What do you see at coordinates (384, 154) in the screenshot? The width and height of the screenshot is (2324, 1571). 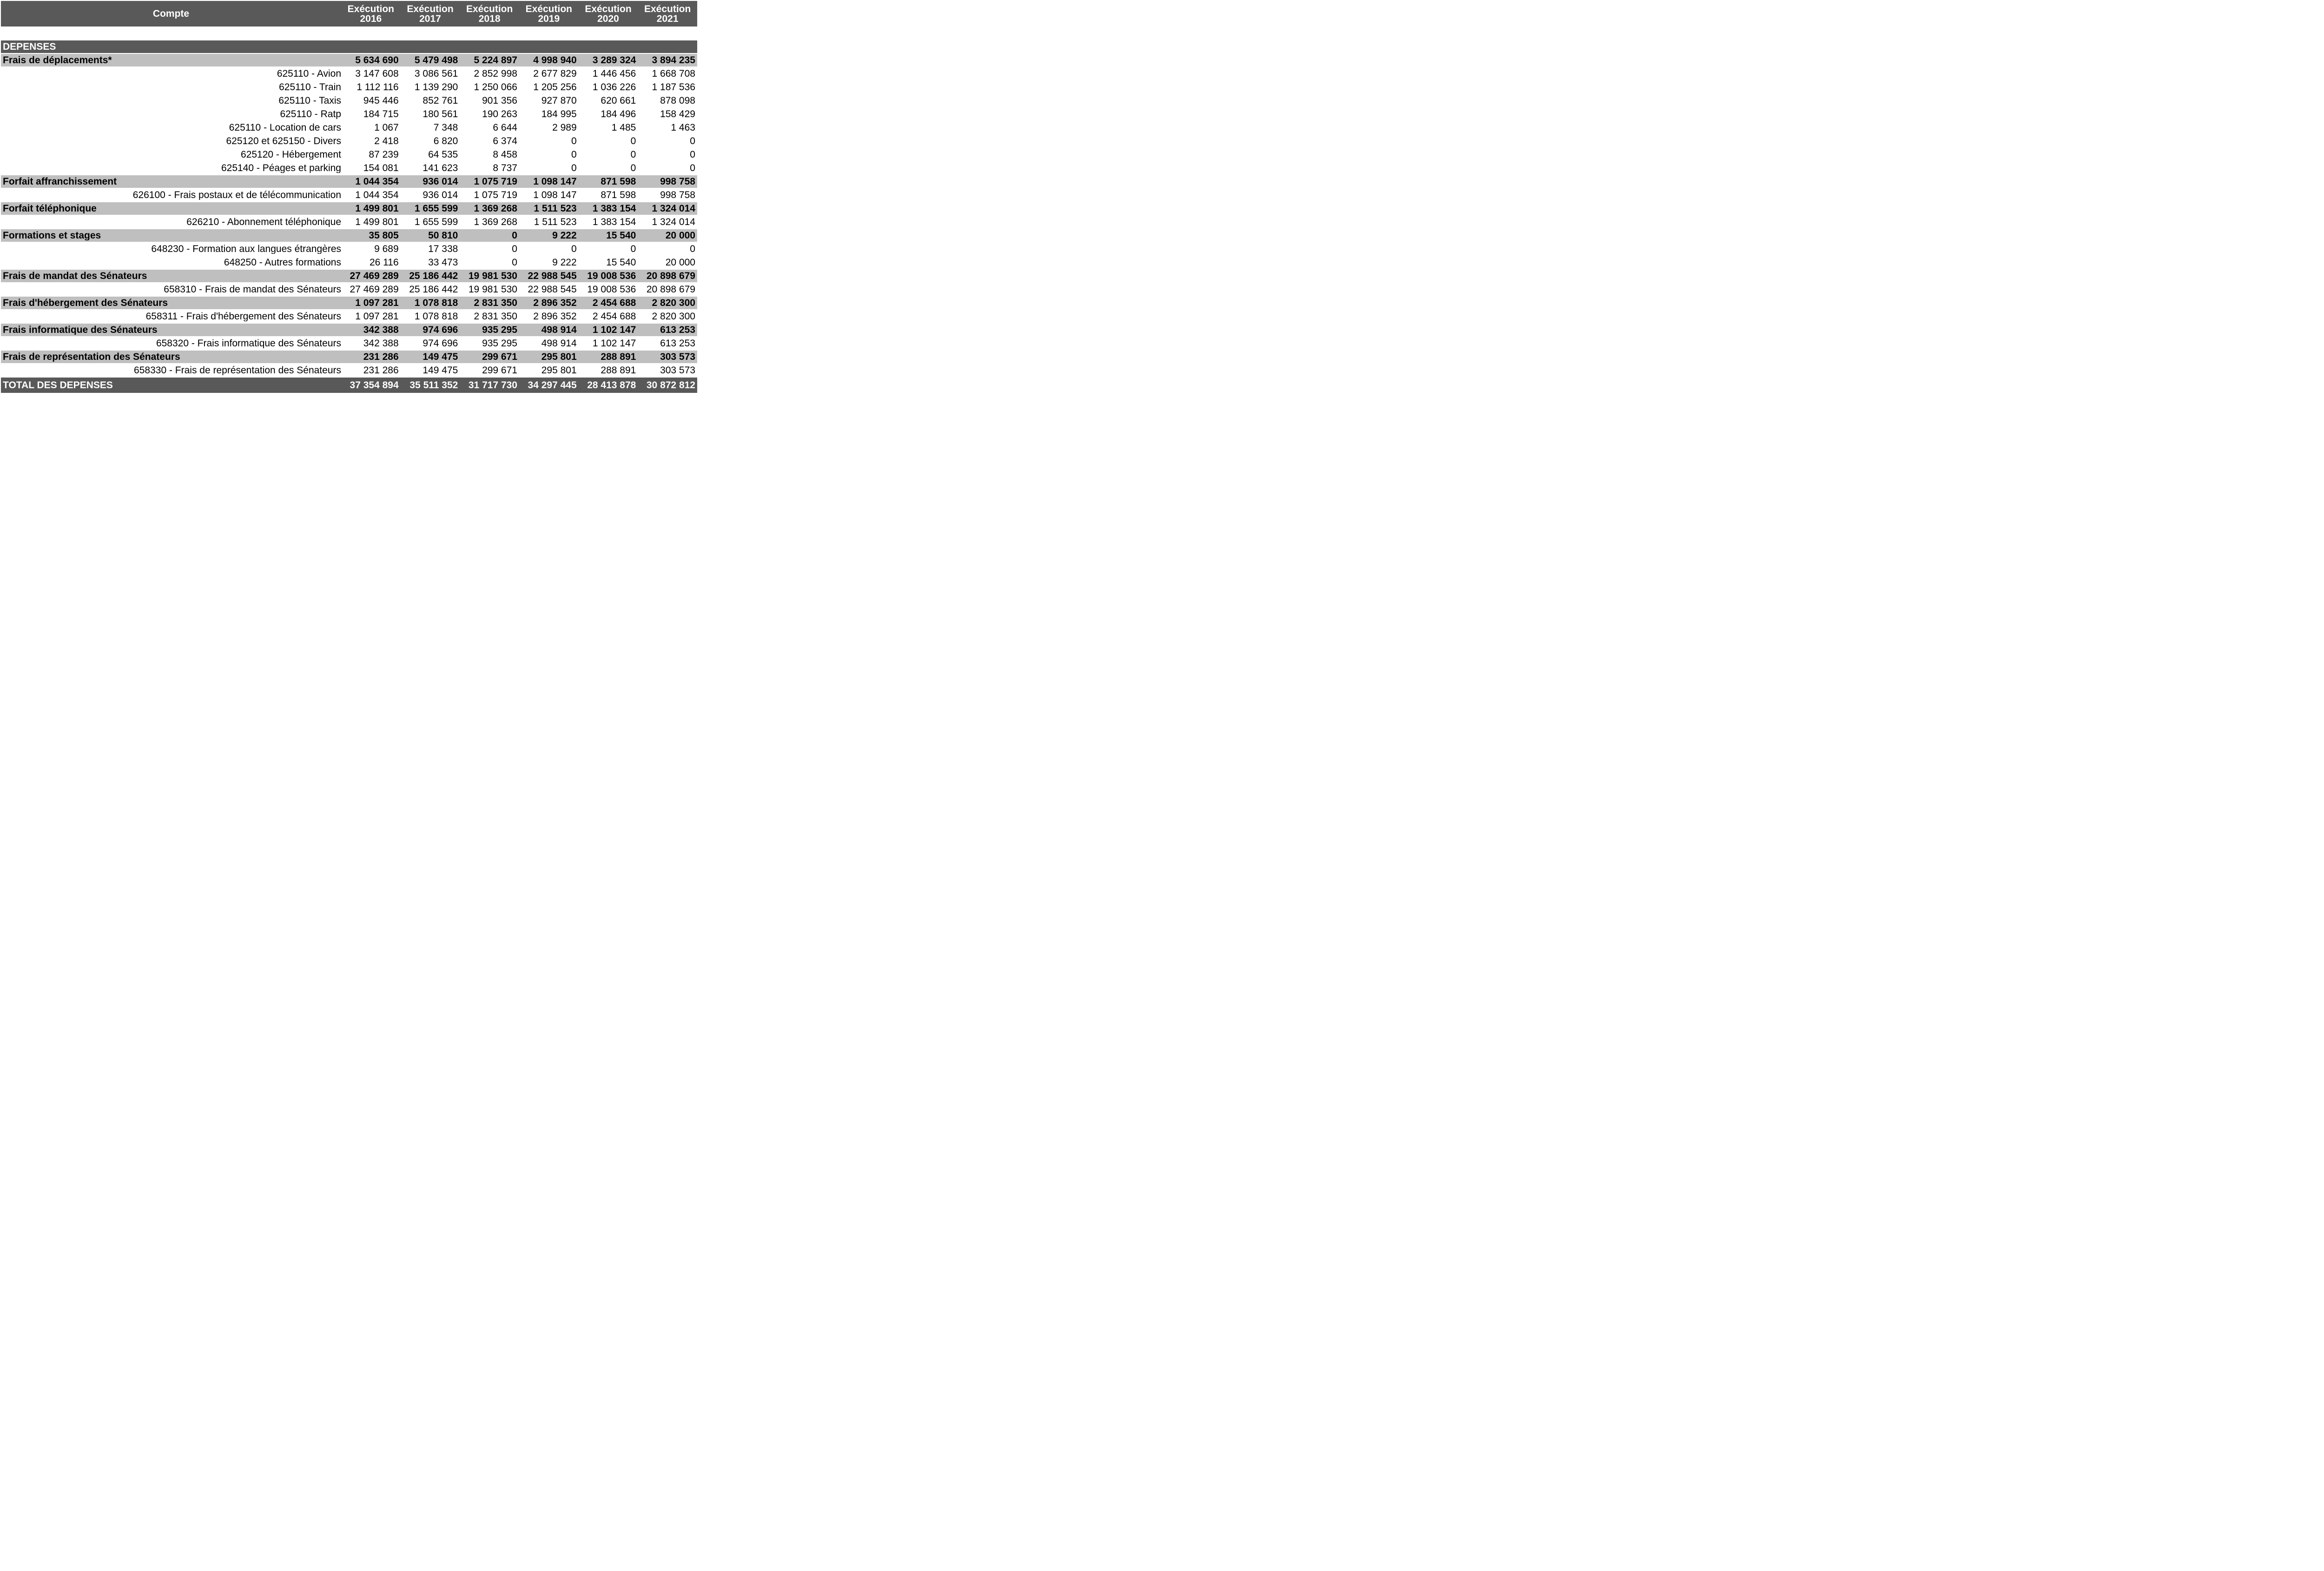 I see `row-value: 87 239` at bounding box center [384, 154].